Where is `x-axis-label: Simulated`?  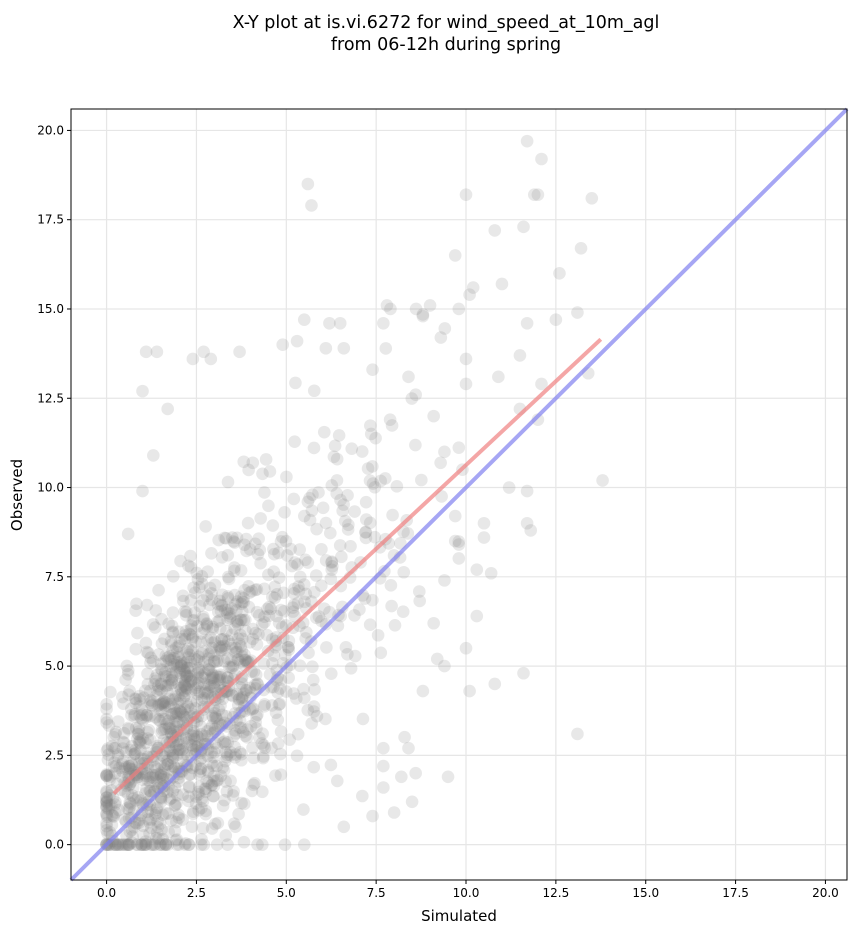 x-axis-label: Simulated is located at coordinates (459, 916).